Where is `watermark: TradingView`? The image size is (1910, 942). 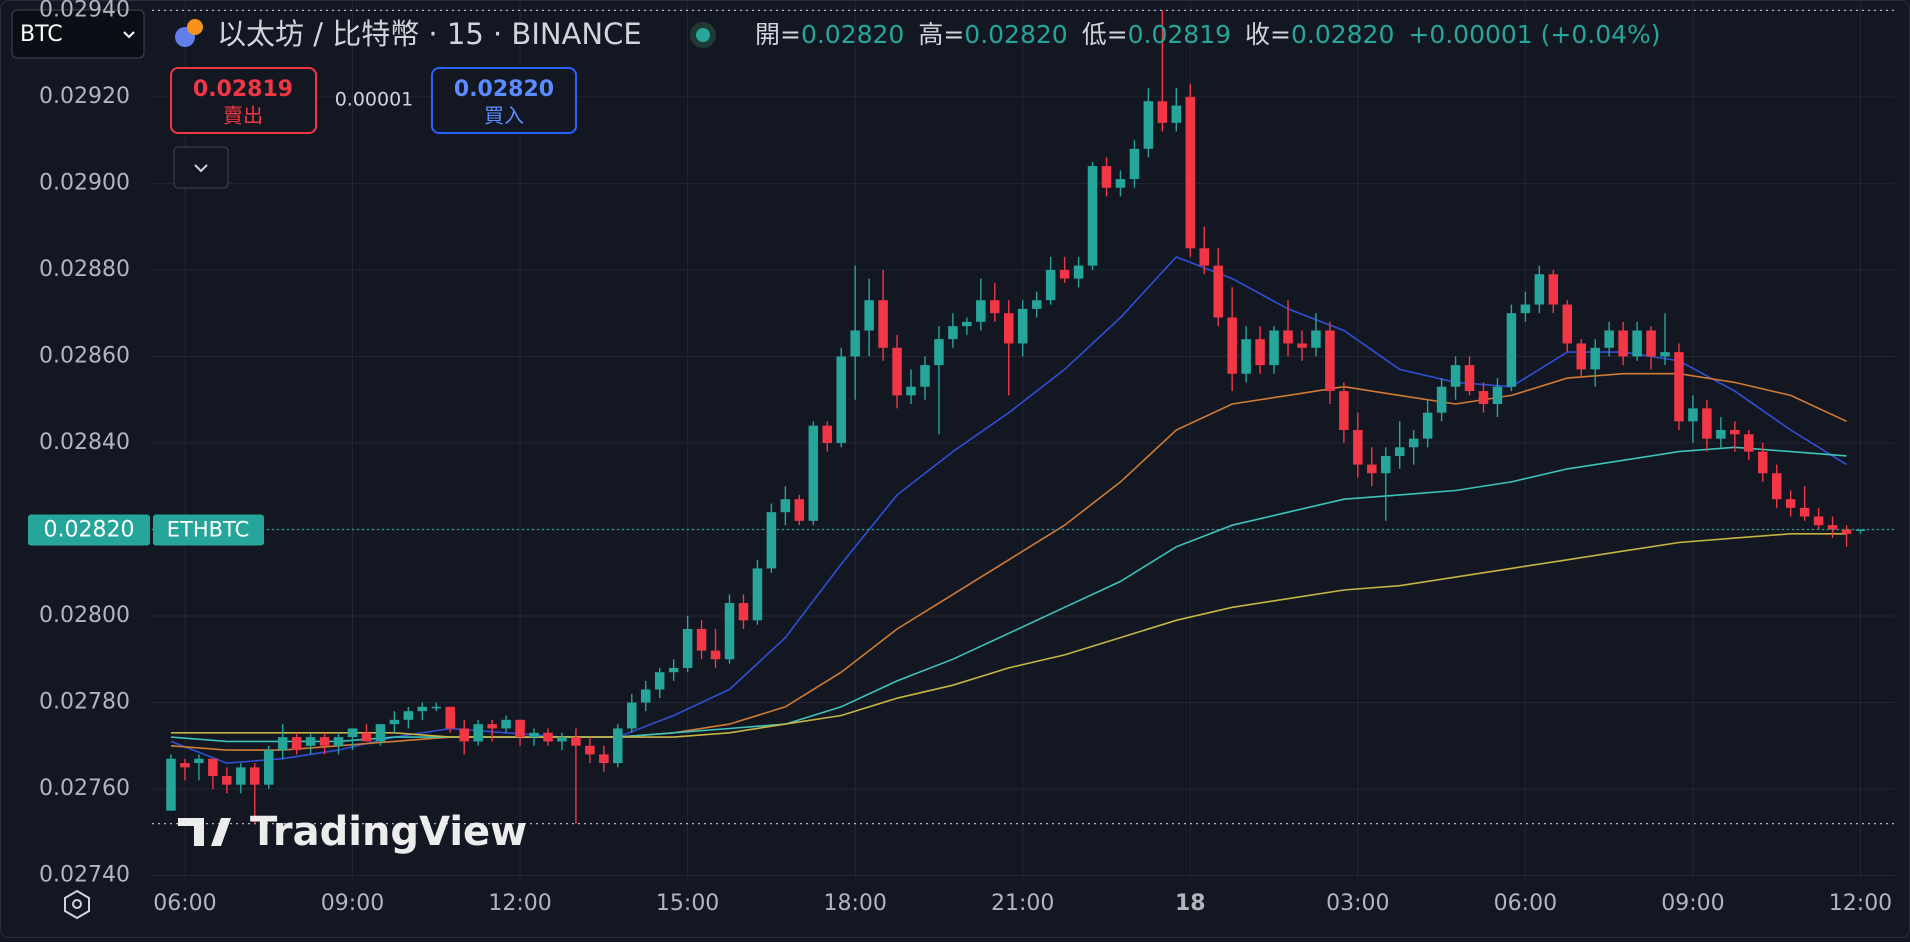
watermark: TradingView is located at coordinates (388, 832).